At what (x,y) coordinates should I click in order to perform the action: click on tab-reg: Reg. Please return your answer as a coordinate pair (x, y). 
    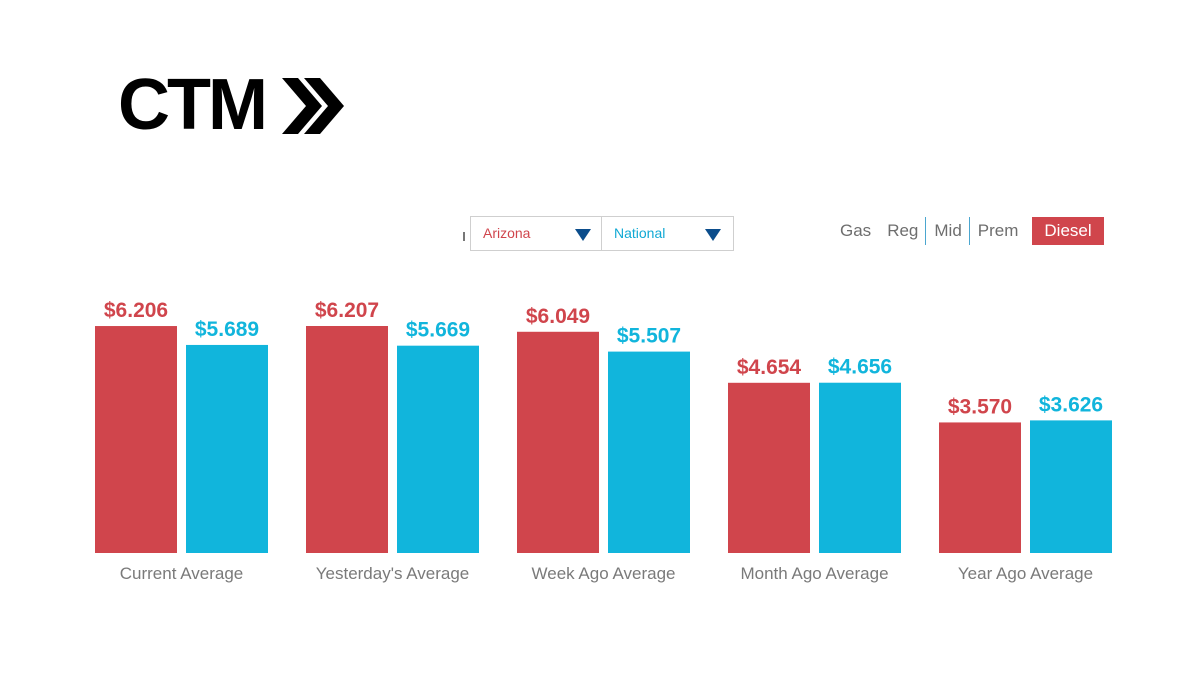
    Looking at the image, I should click on (903, 230).